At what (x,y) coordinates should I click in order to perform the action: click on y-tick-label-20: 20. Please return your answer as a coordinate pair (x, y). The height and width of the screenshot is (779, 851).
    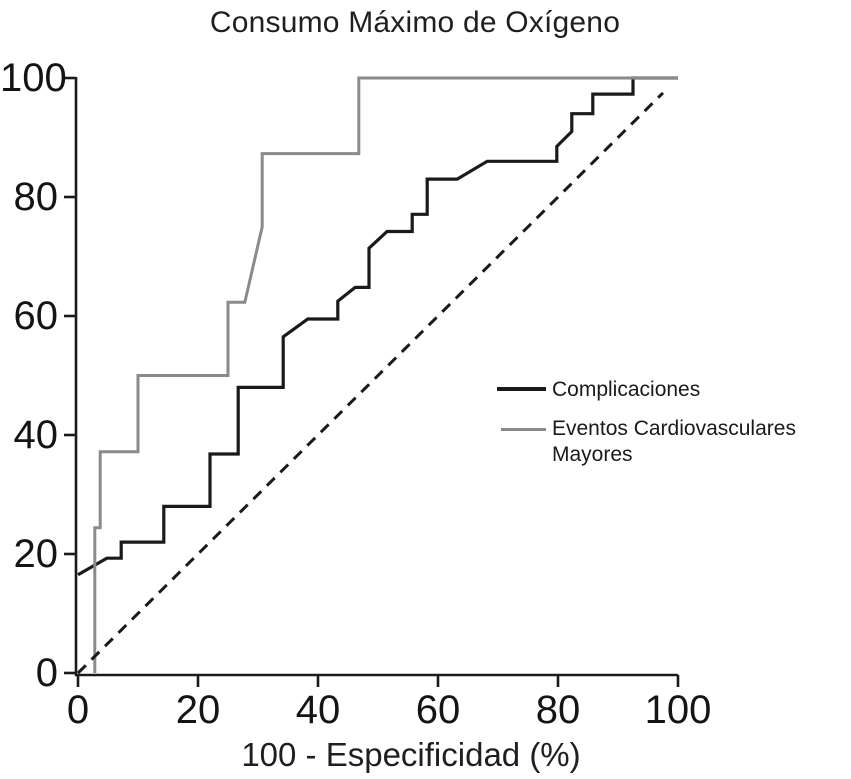
    Looking at the image, I should click on (36, 554).